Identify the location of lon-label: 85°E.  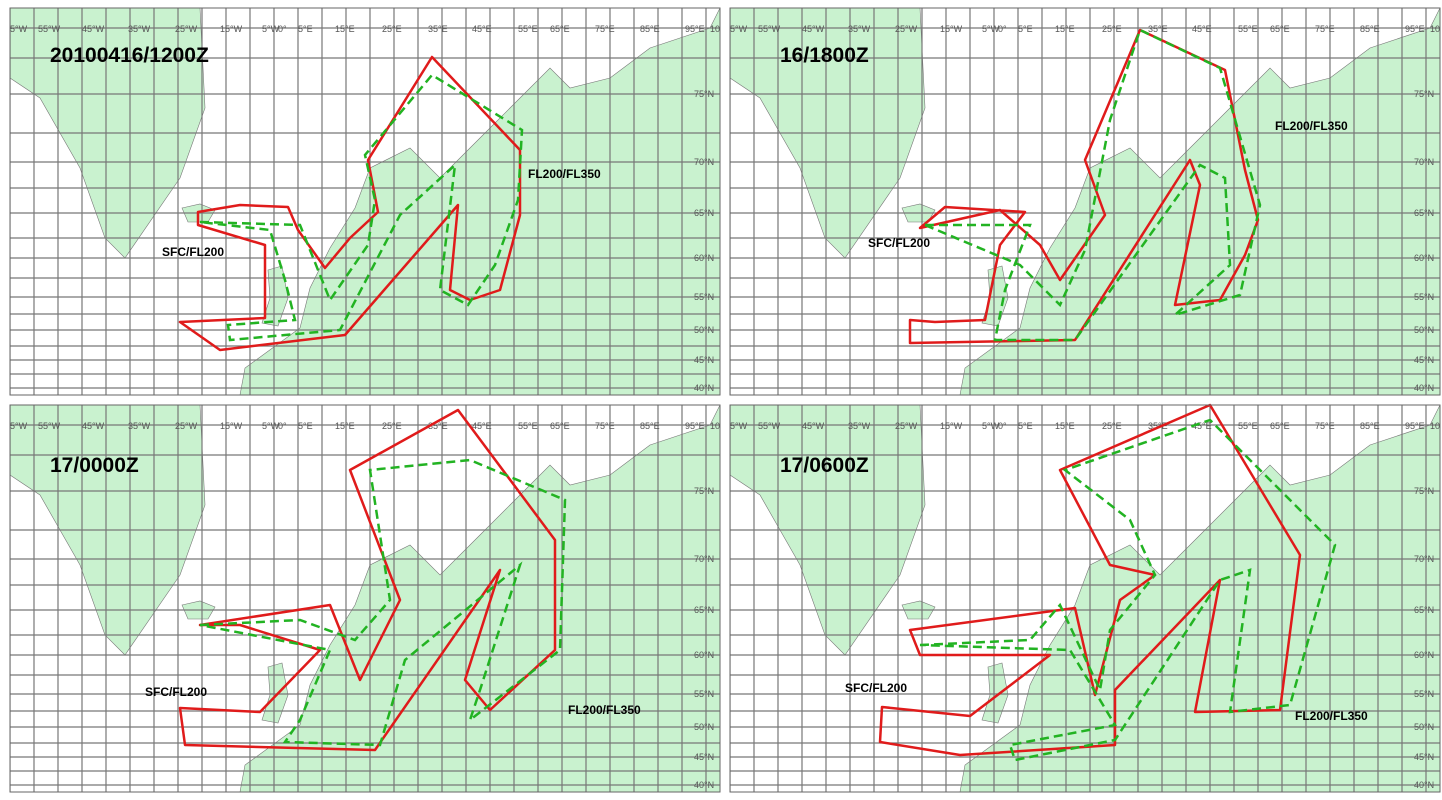
(1370, 29).